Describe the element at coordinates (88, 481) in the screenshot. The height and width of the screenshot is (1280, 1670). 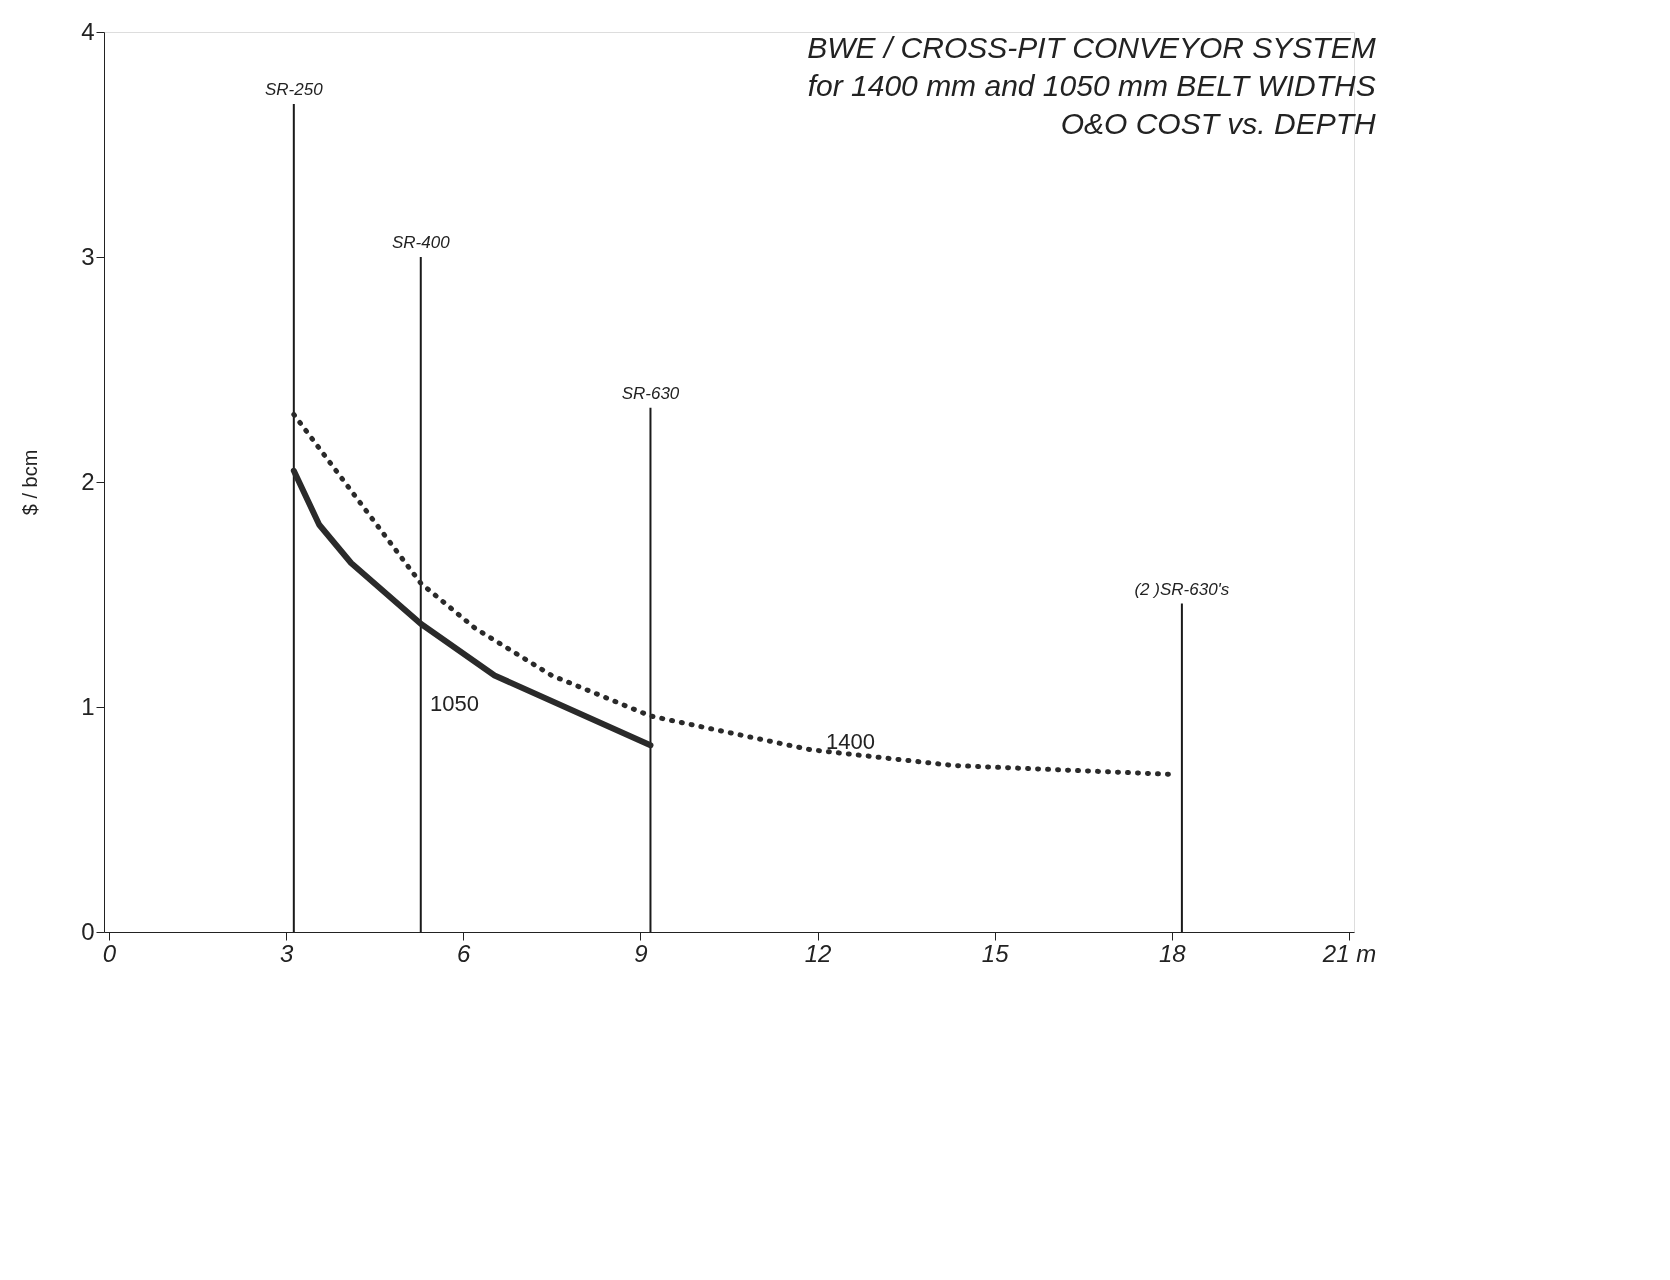
I see `y-tick-label: 2` at that location.